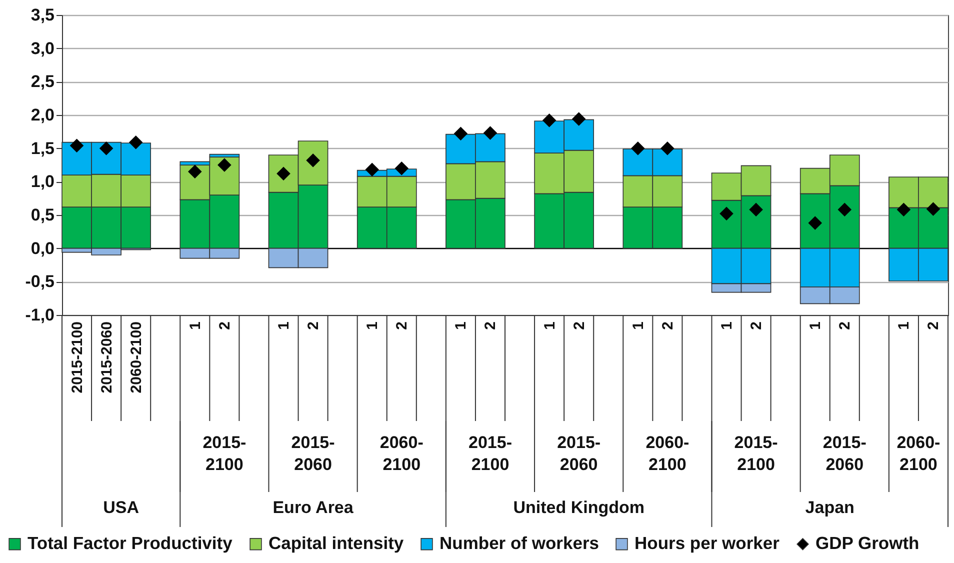 The height and width of the screenshot is (563, 954). I want to click on y-tick-label: -1,0, so click(39, 315).